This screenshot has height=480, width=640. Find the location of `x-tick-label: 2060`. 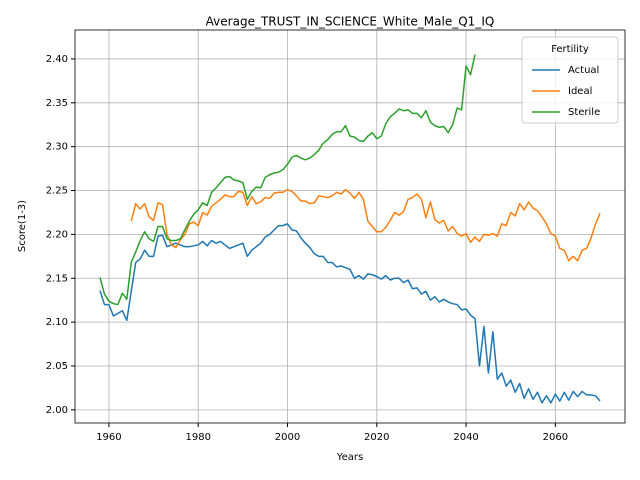

x-tick-label: 2060 is located at coordinates (555, 437).